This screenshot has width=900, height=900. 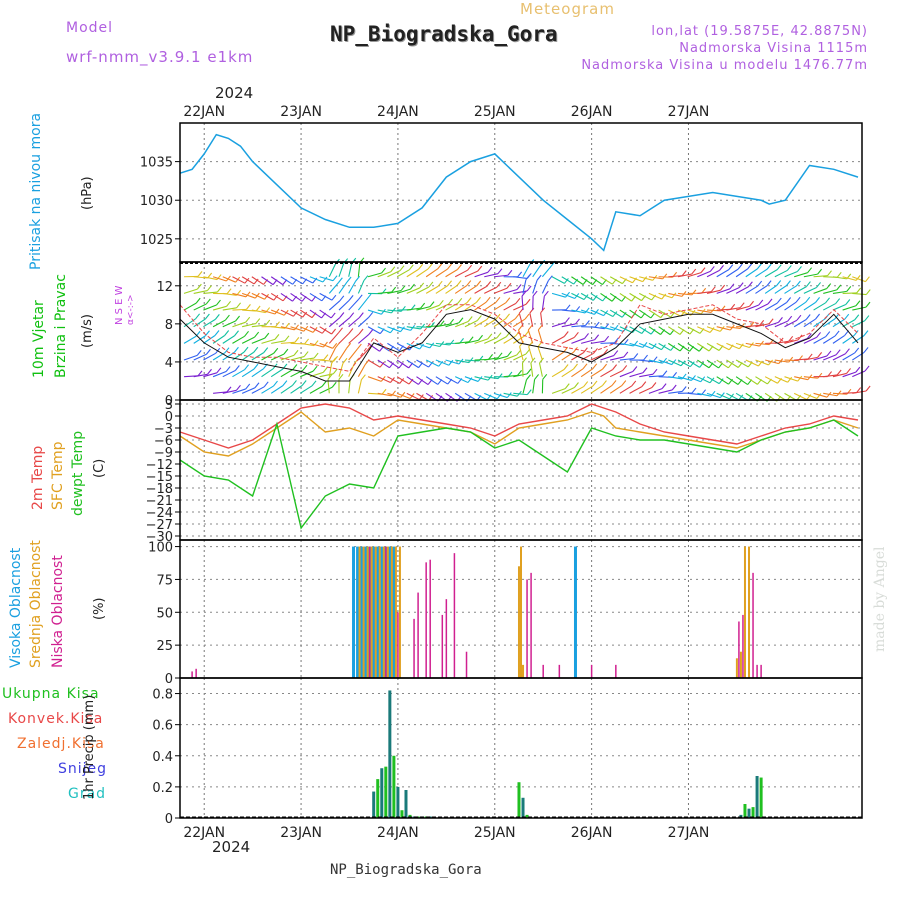 What do you see at coordinates (164, 613) in the screenshot?
I see `cloud-tick-label: 50` at bounding box center [164, 613].